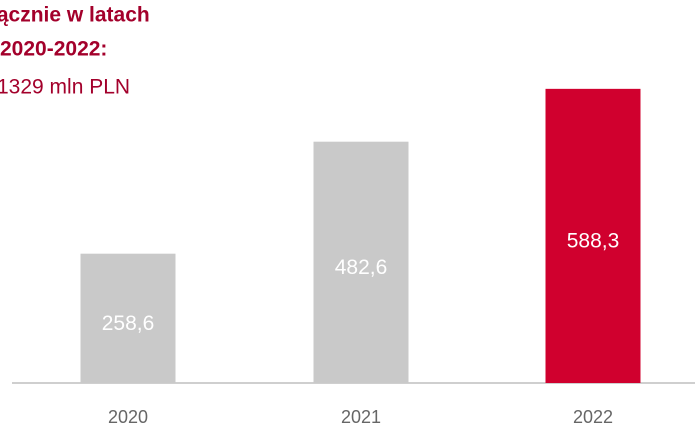 This screenshot has height=437, width=695. What do you see at coordinates (361, 267) in the screenshot?
I see `value-label: 482,6` at bounding box center [361, 267].